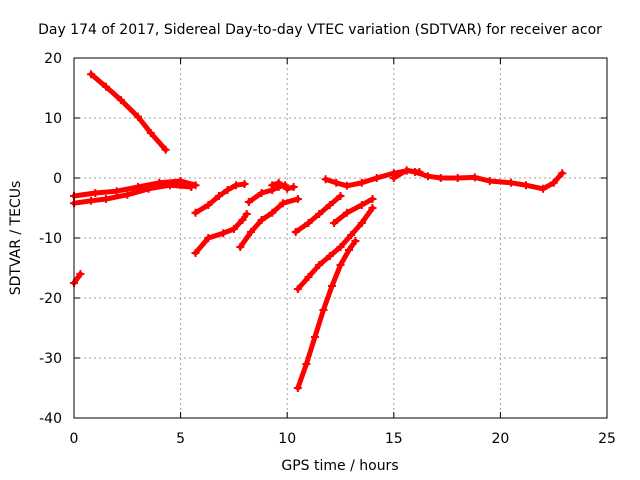 The height and width of the screenshot is (480, 640). Describe the element at coordinates (394, 439) in the screenshot. I see `x-tick-label: 15` at that location.